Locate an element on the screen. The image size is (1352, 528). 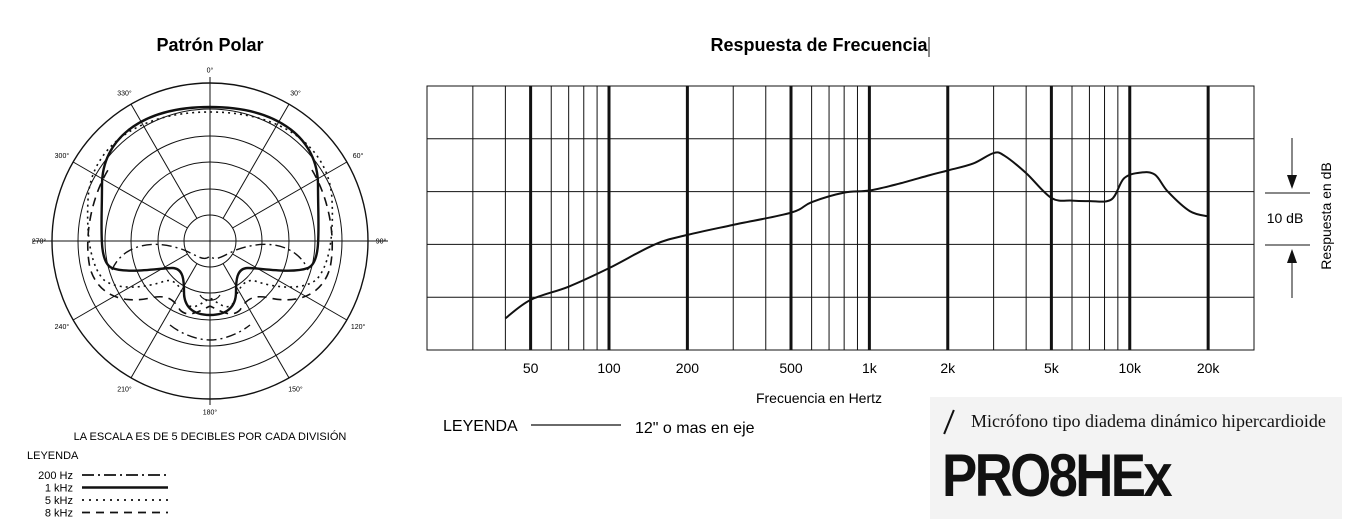
polar-series-200hz-lower is located at coordinates (210, 332).